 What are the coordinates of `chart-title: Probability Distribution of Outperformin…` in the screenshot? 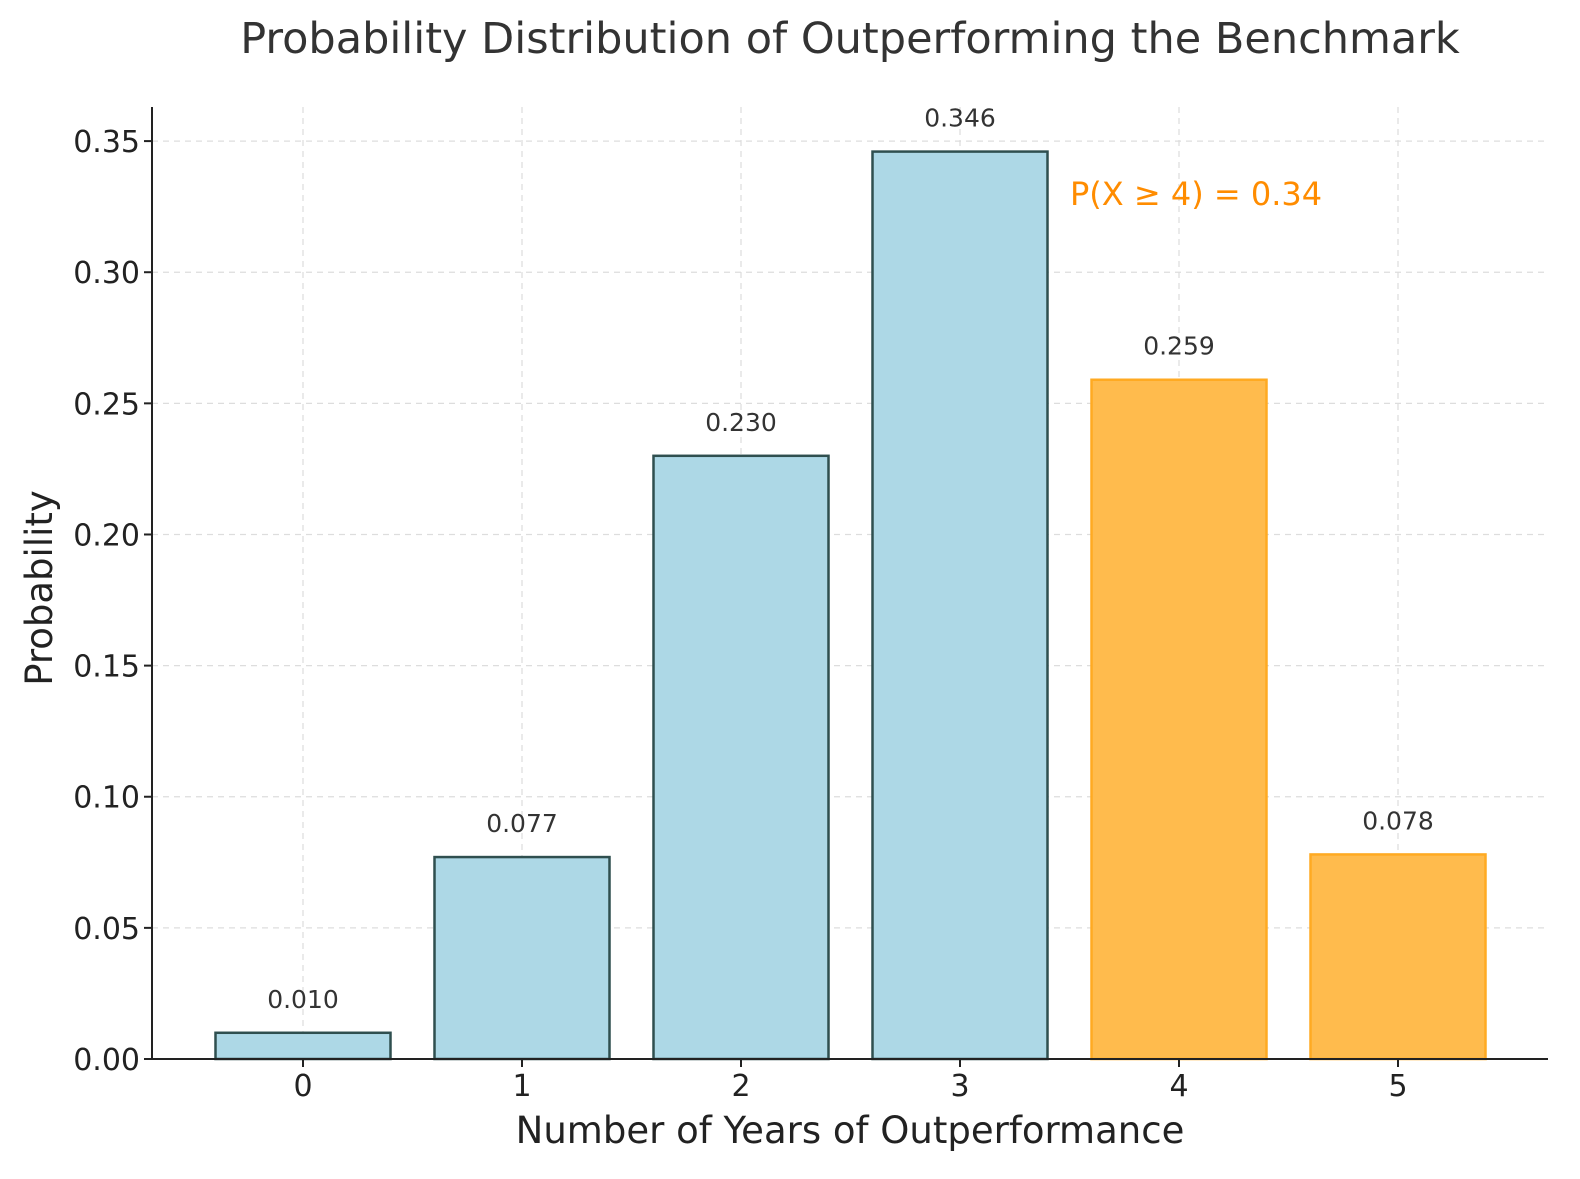 It's located at (850, 39).